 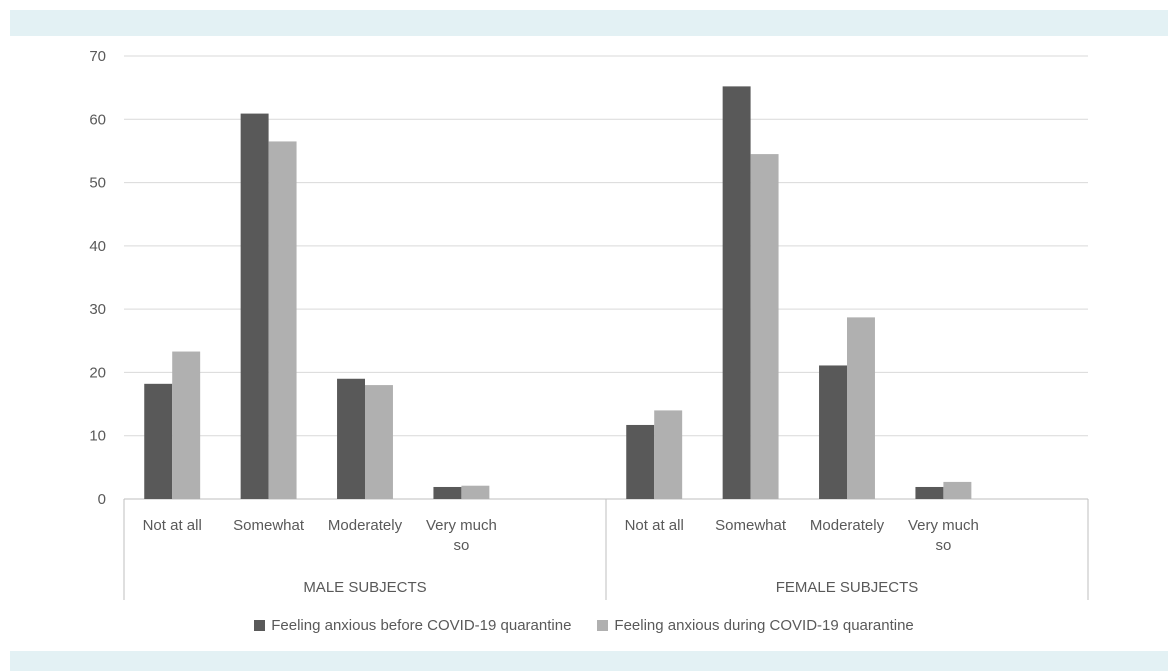 I want to click on legend-swatch-before, so click(x=260, y=625).